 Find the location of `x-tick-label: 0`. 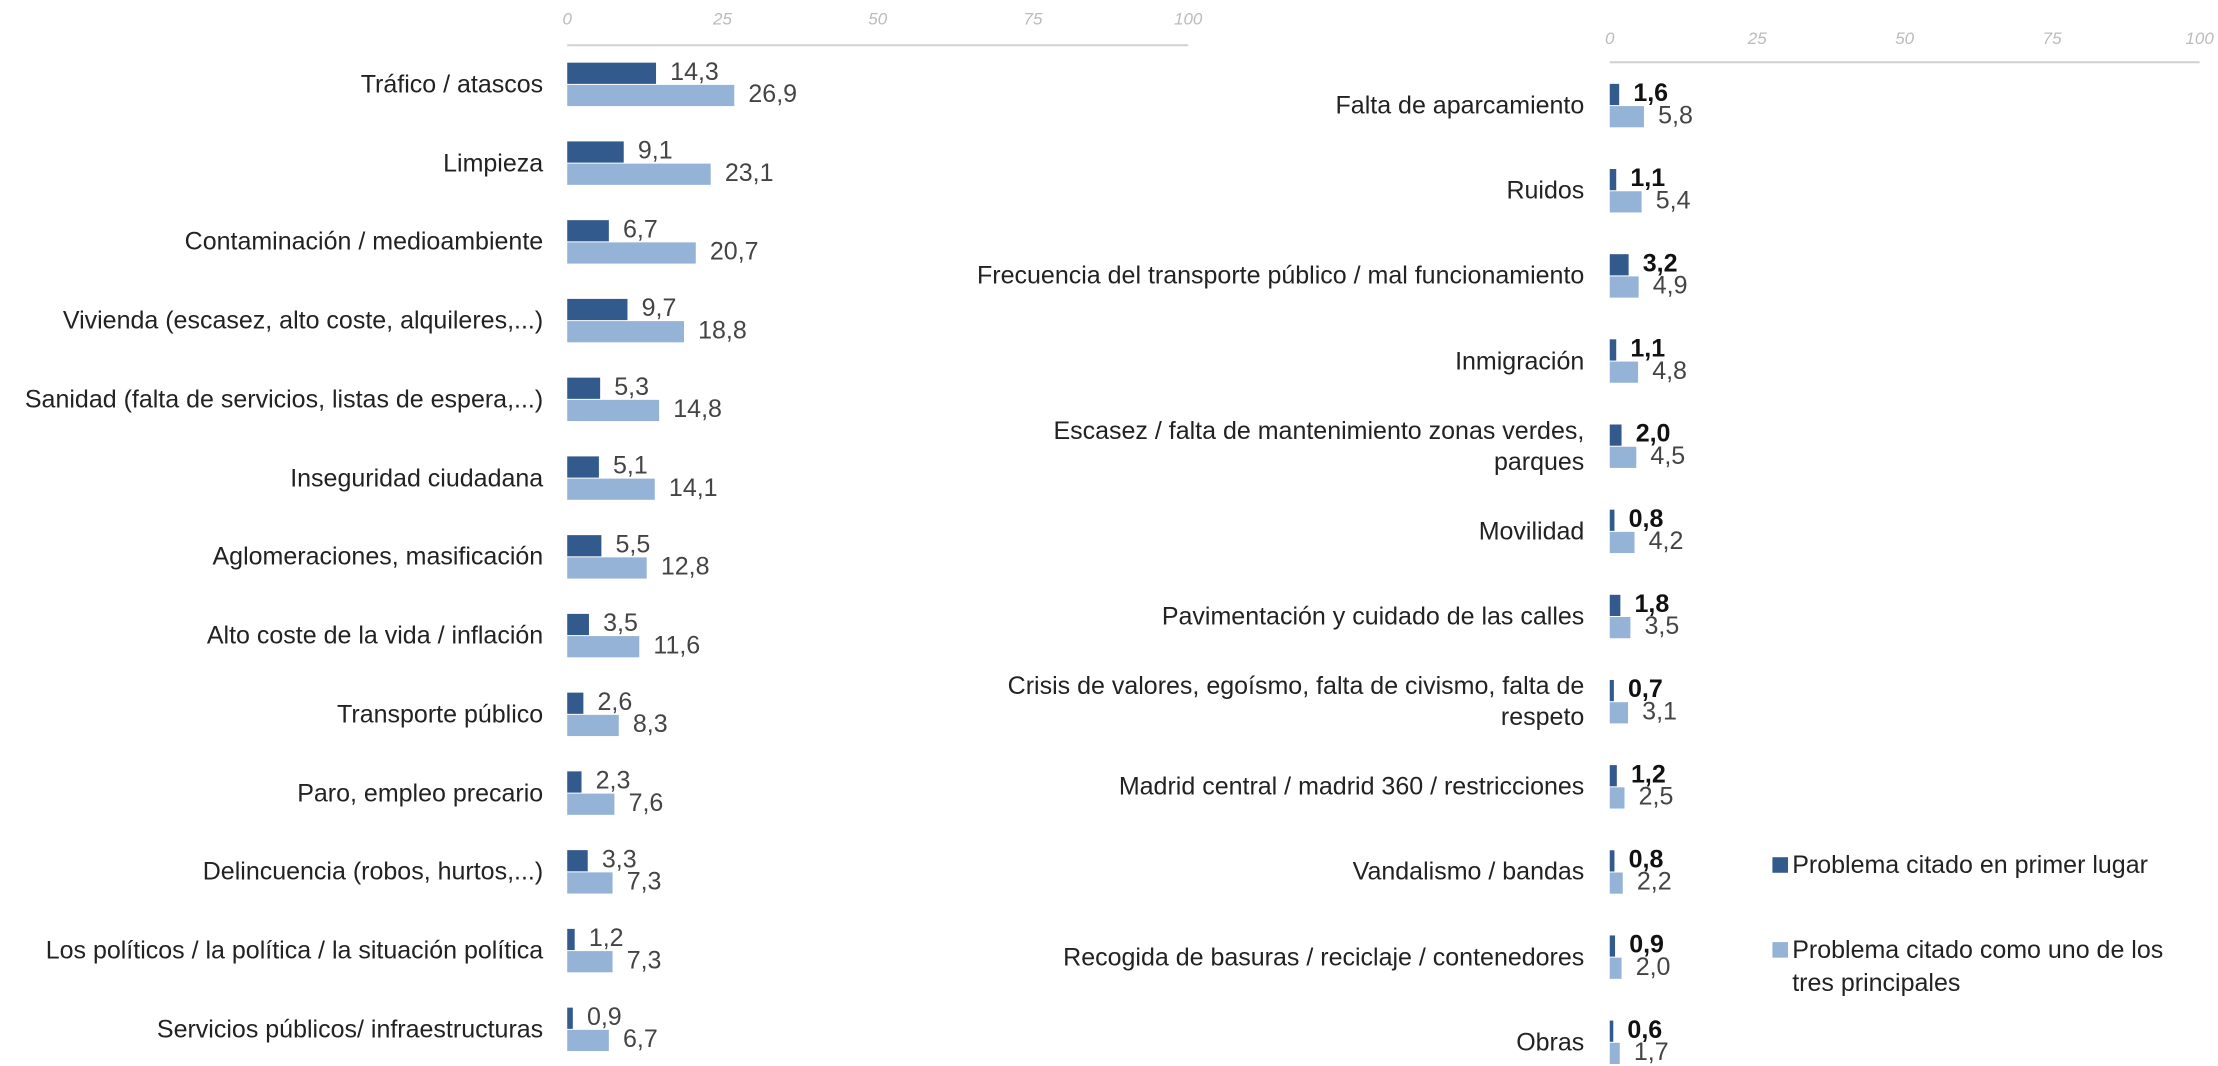

x-tick-label: 0 is located at coordinates (567, 18).